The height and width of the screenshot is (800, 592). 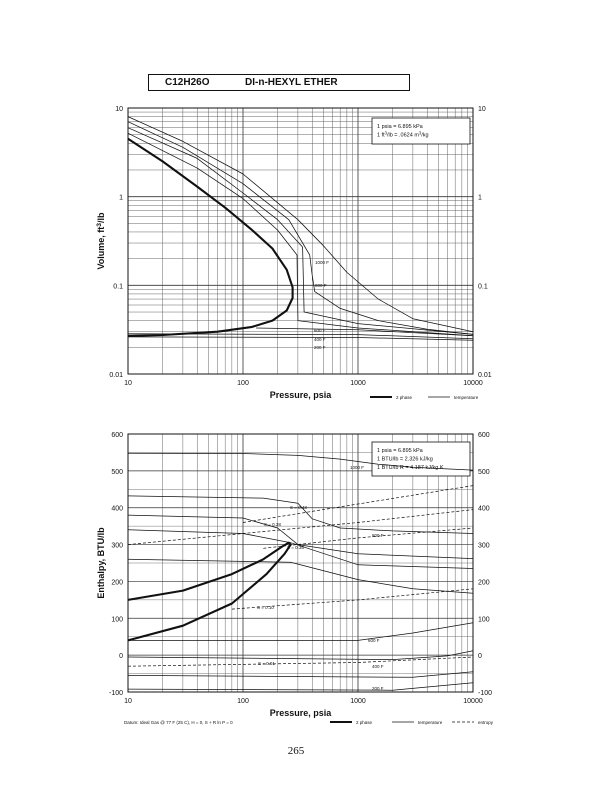 I want to click on entropy-label: S = 0.43, so click(x=298, y=507).